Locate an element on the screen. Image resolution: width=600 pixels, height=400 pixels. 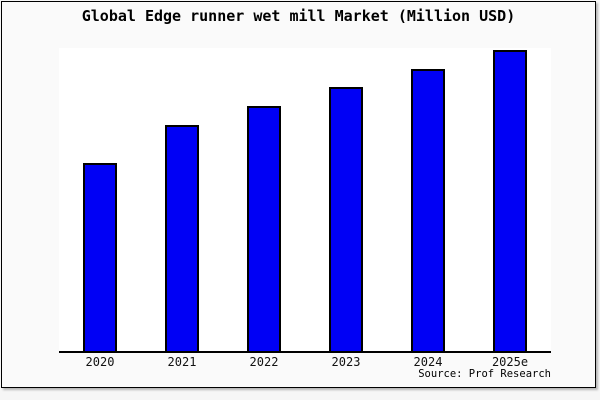
x-axis-label-2023: 2023 is located at coordinates (346, 362).